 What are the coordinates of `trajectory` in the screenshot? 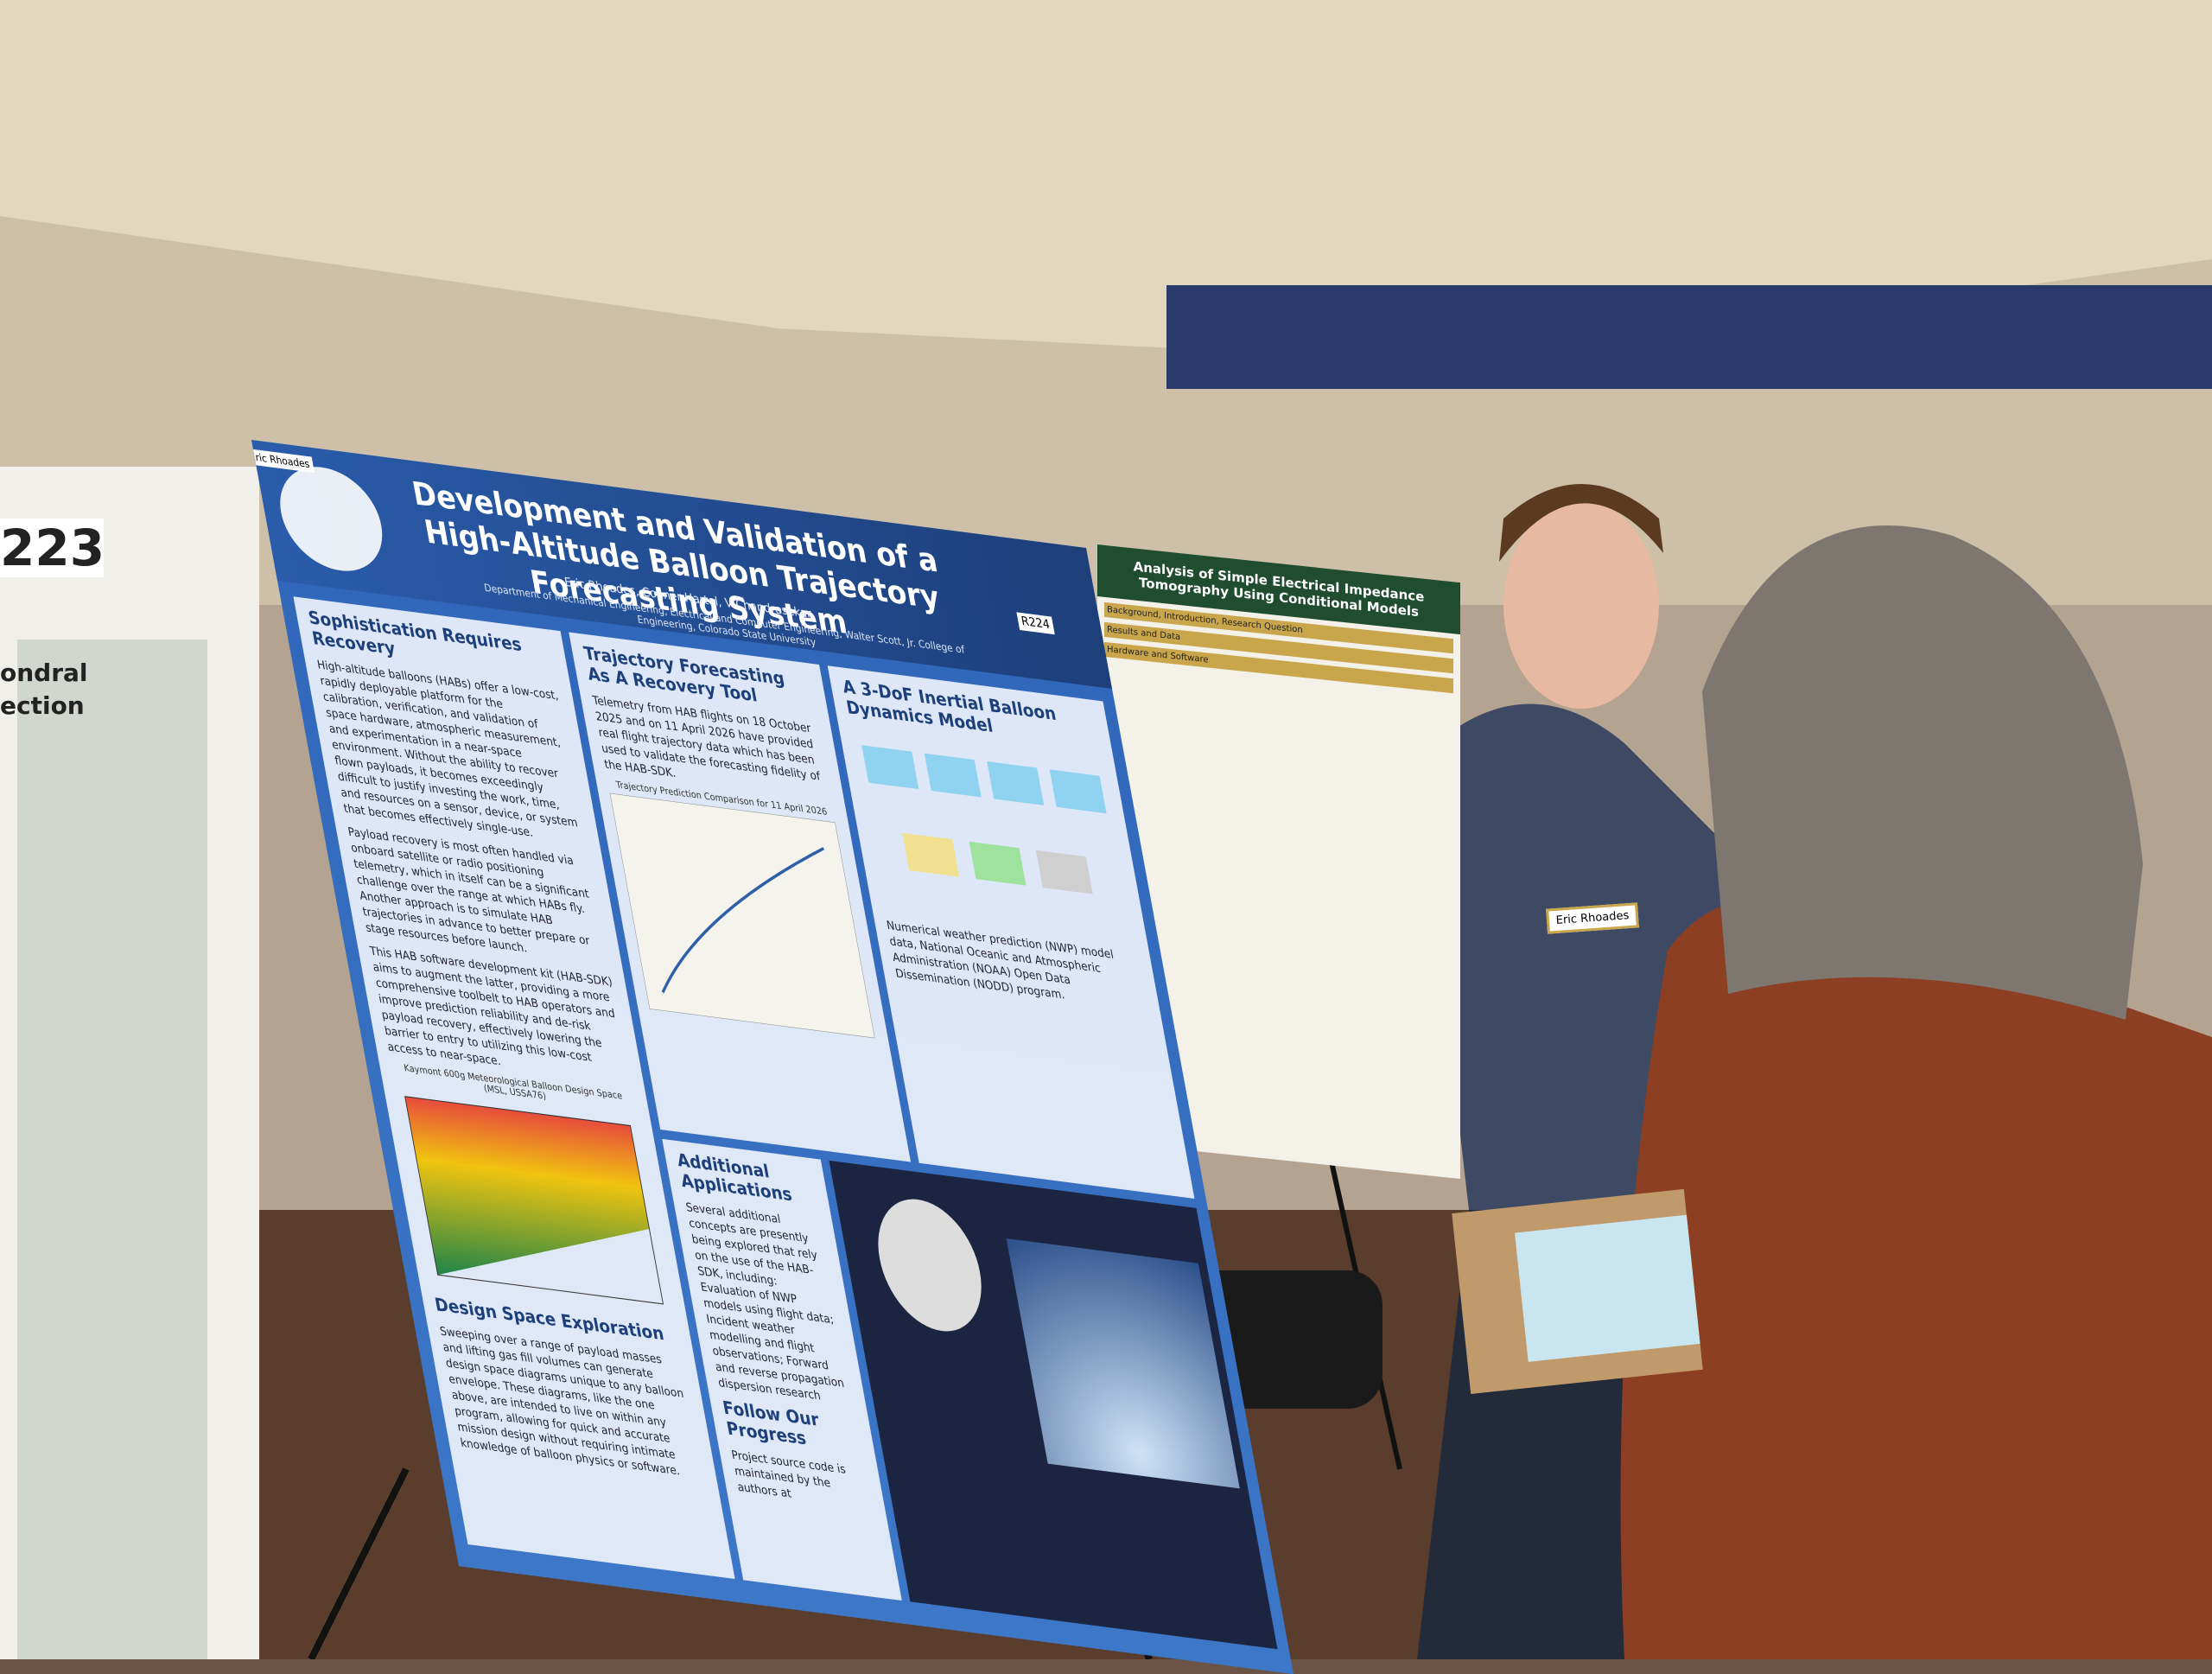 It's located at (743, 920).